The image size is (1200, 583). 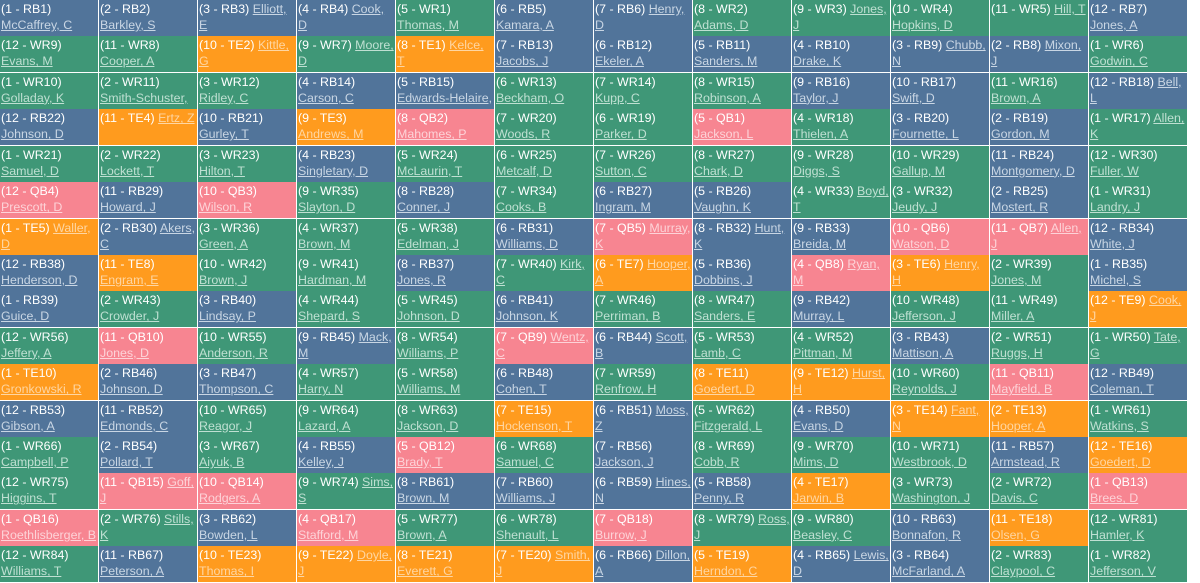 I want to click on draft-pick-cell: (7 - QB9) Wentz, C, so click(x=544, y=345).